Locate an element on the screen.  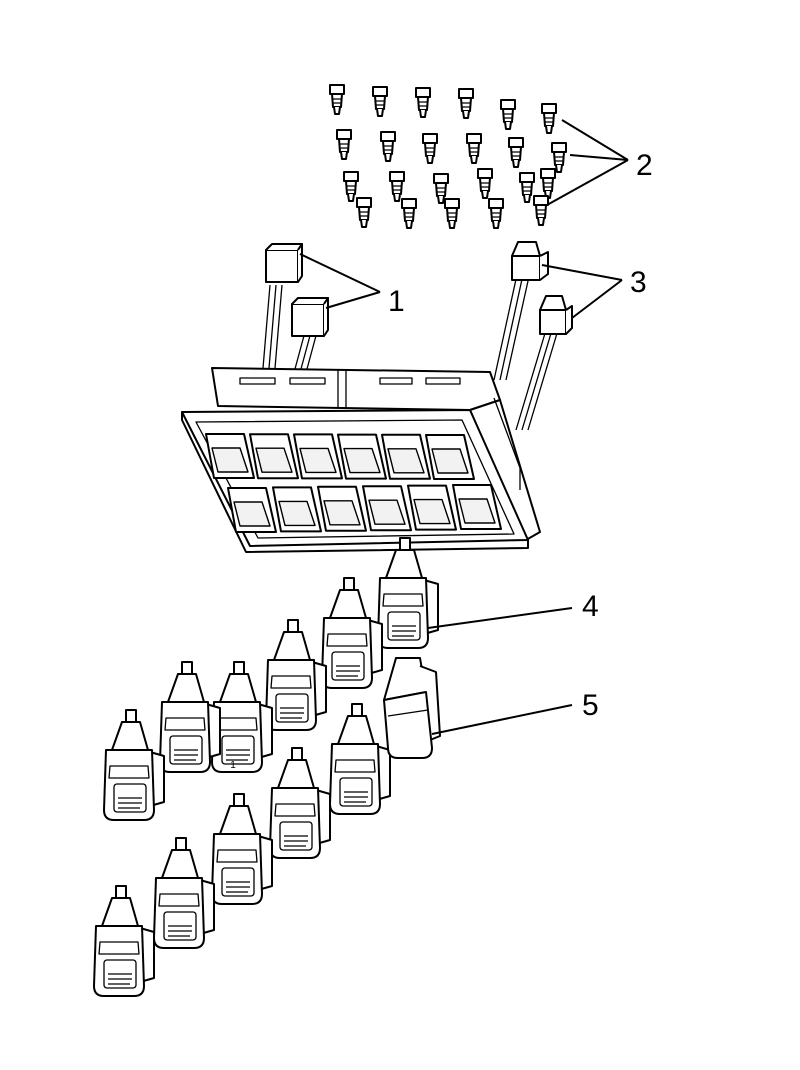
harness-right is located at coordinates (533, 336).